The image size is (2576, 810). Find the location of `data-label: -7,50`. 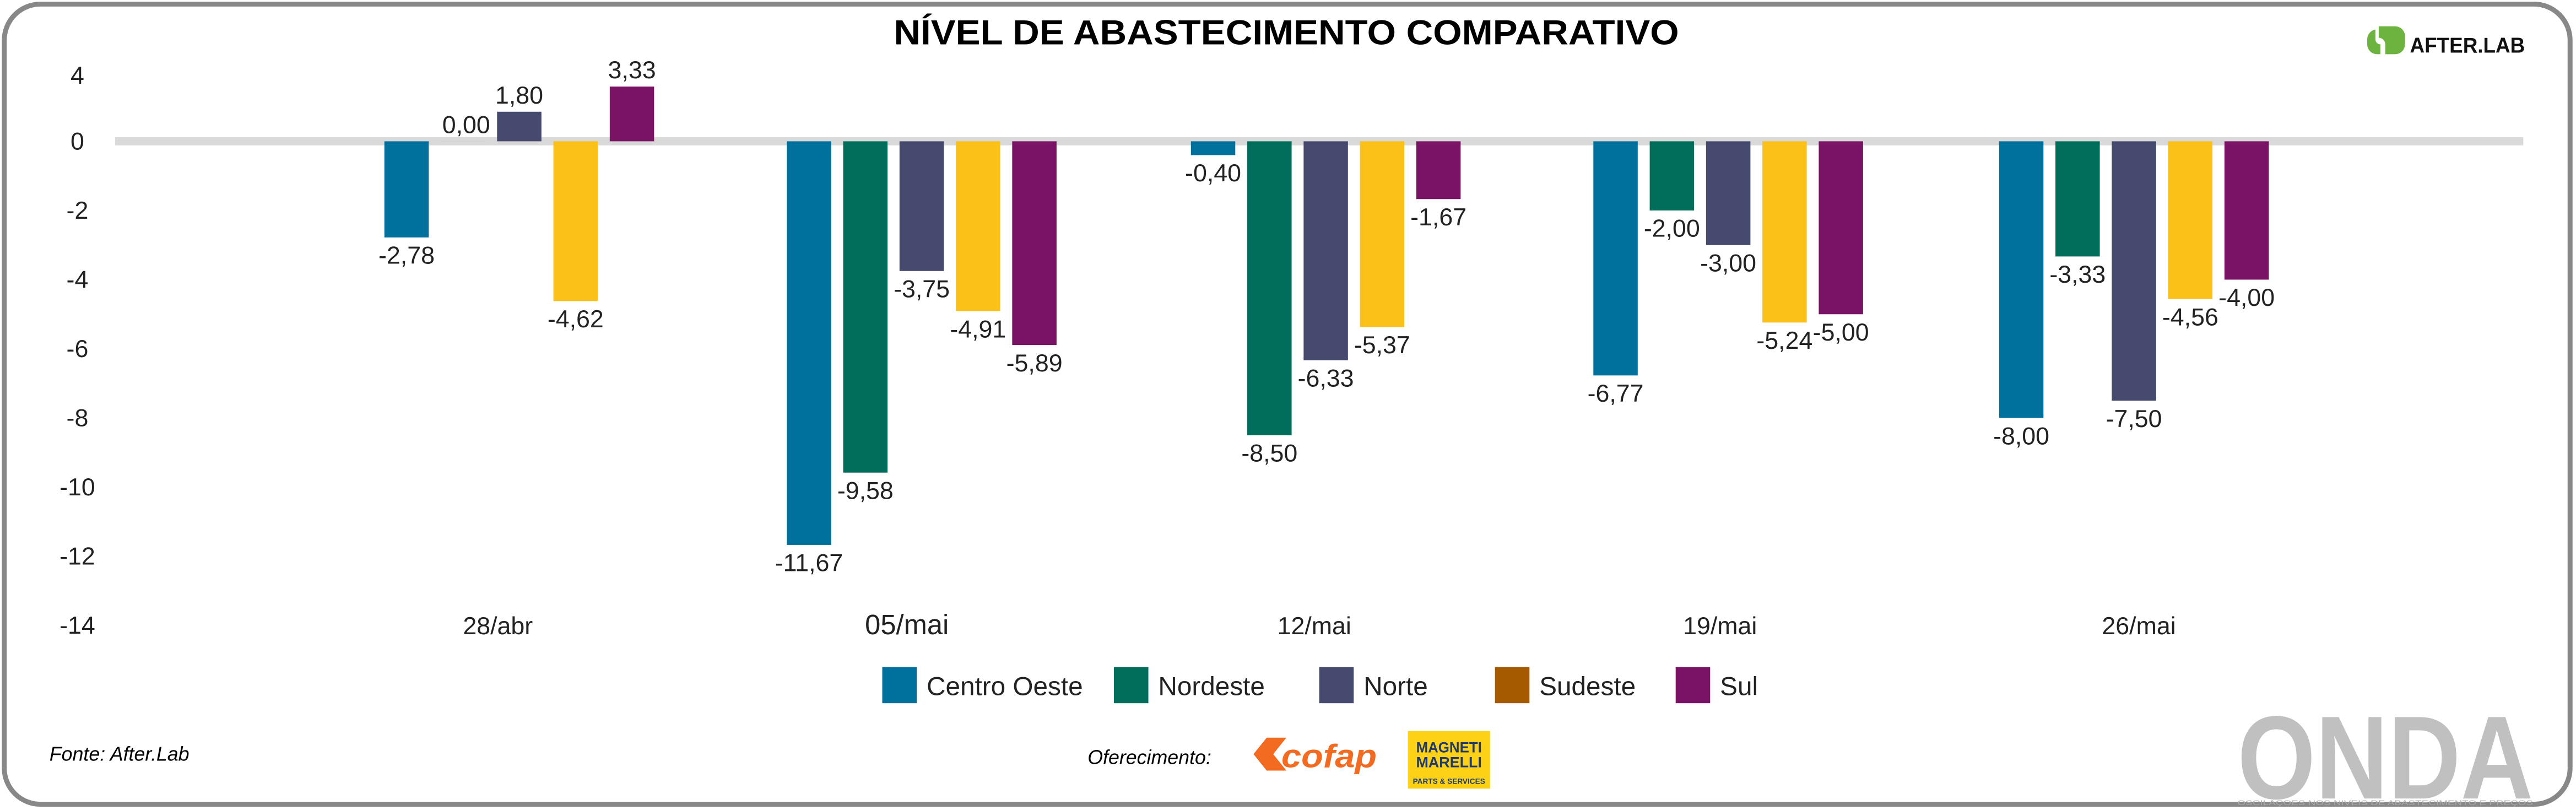

data-label: -7,50 is located at coordinates (2134, 419).